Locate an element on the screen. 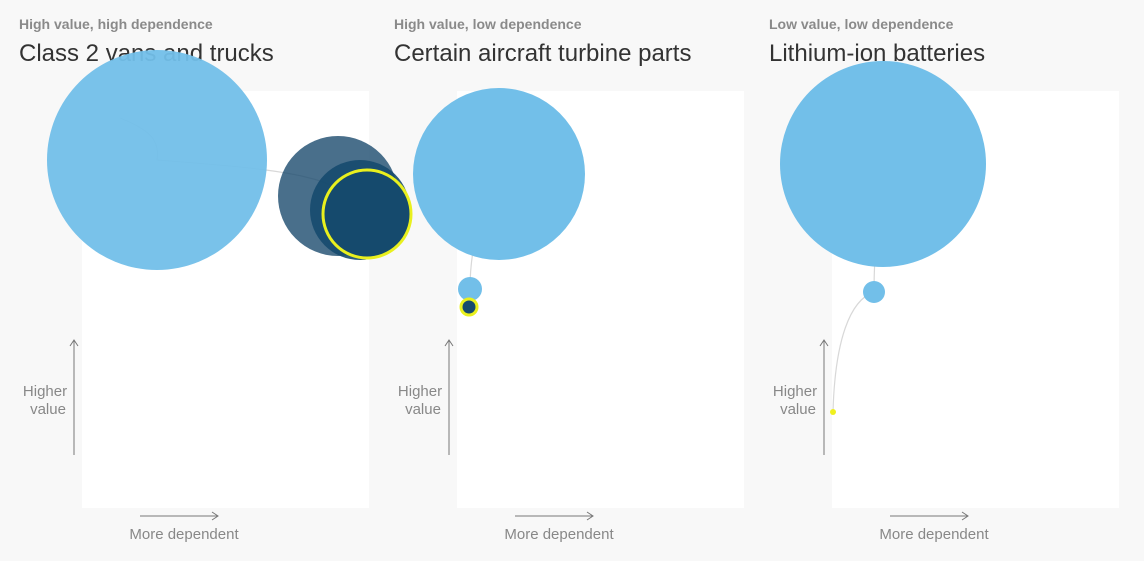 This screenshot has height=561, width=1144. panel-subtitle: Low value, low dependence is located at coordinates (861, 24).